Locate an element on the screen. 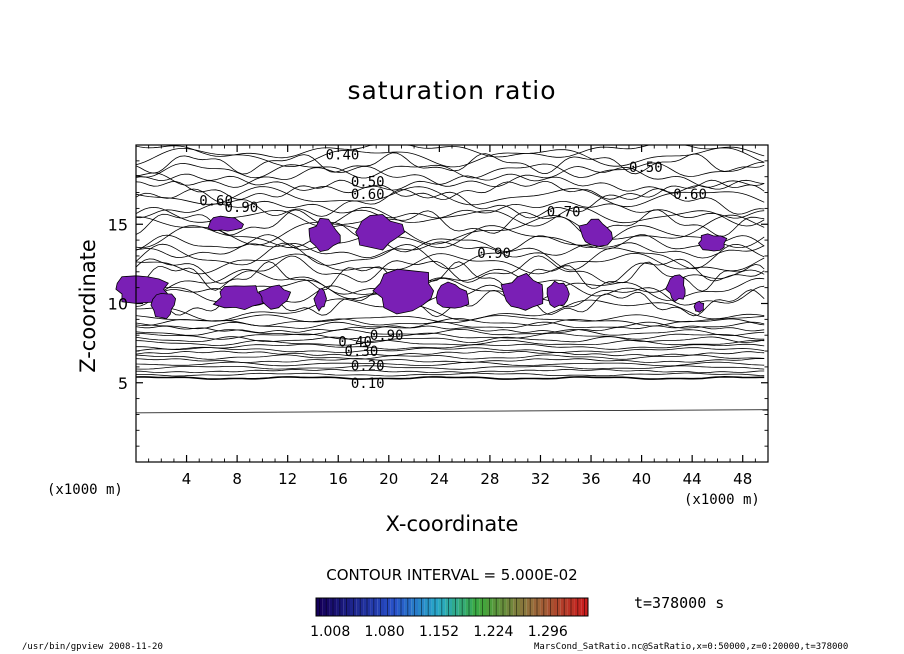 The image size is (904, 654). colorbar-tick-label: 1.152 is located at coordinates (439, 632).